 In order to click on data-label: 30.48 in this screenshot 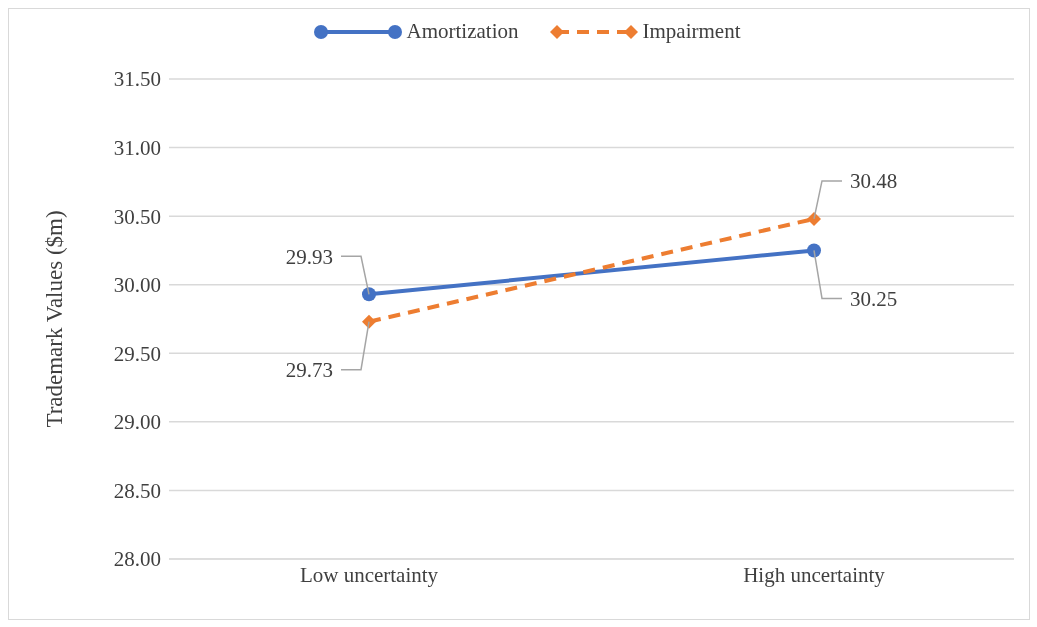, I will do `click(874, 181)`.